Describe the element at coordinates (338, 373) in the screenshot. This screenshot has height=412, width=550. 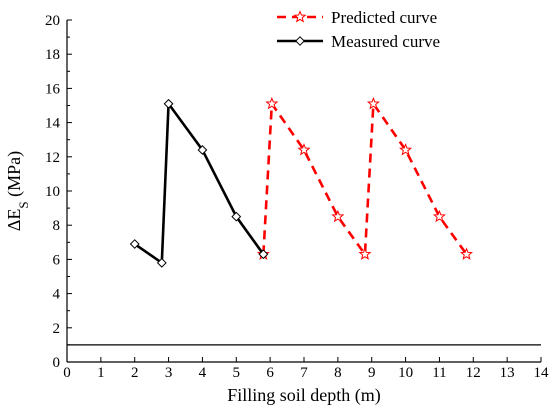
I see `x-tick-label: 8` at that location.